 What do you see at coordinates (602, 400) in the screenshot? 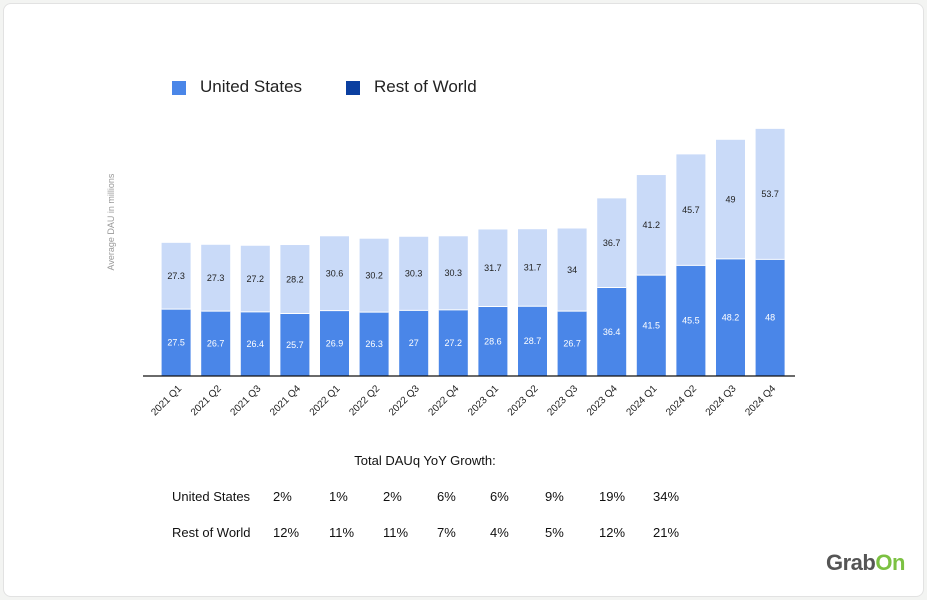
I see `x-tick-label: 2023 Q4` at bounding box center [602, 400].